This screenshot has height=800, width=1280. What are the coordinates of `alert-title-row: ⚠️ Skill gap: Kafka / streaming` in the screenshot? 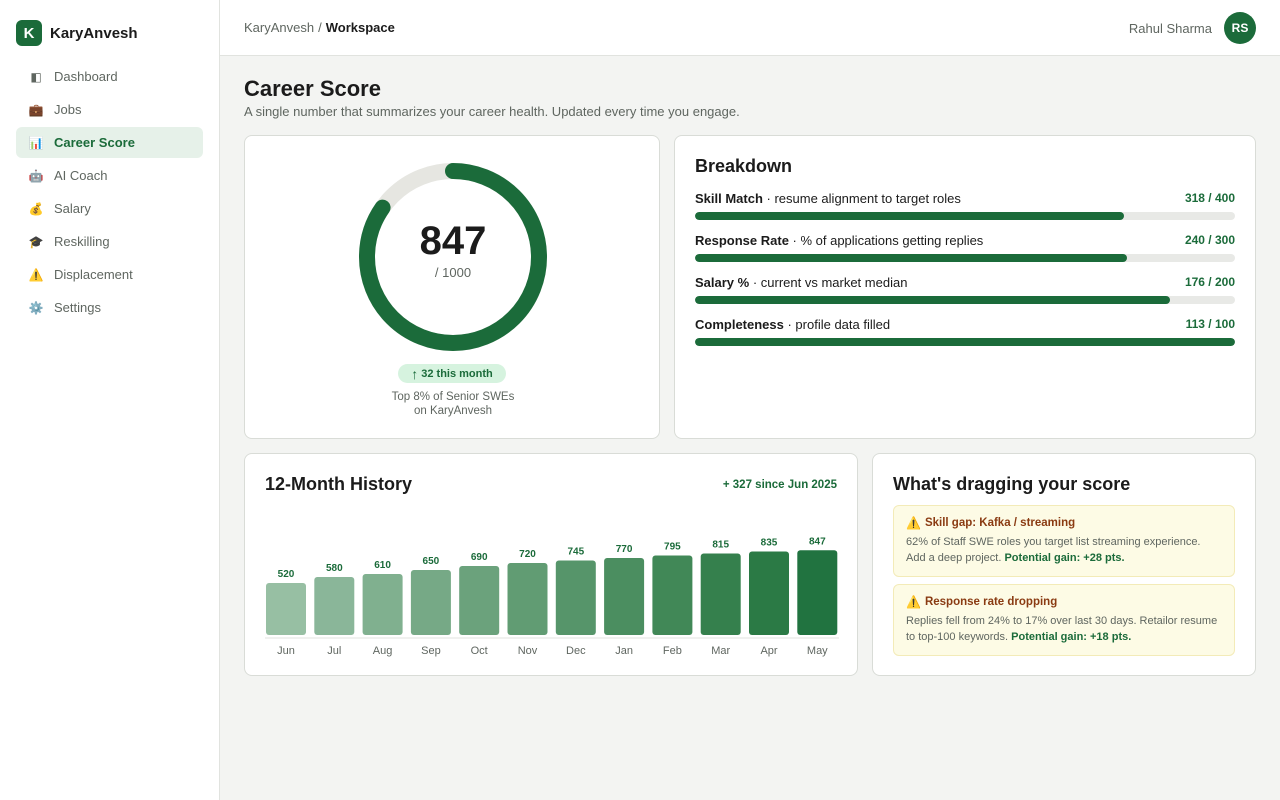 It's located at (1064, 523).